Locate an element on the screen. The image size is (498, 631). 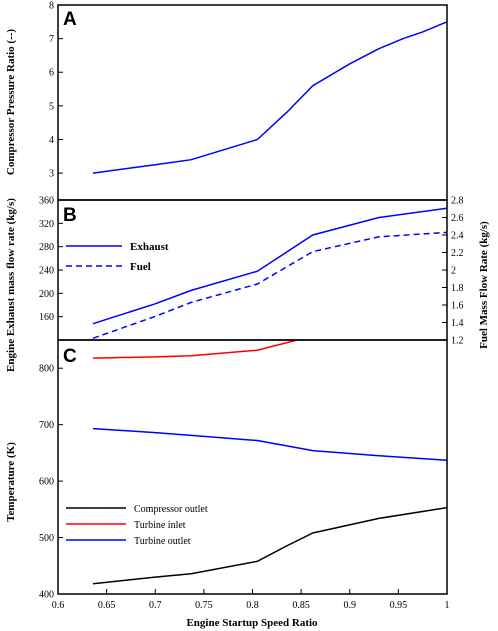
legend-exhaust-label: Exhaust is located at coordinates (149, 247).